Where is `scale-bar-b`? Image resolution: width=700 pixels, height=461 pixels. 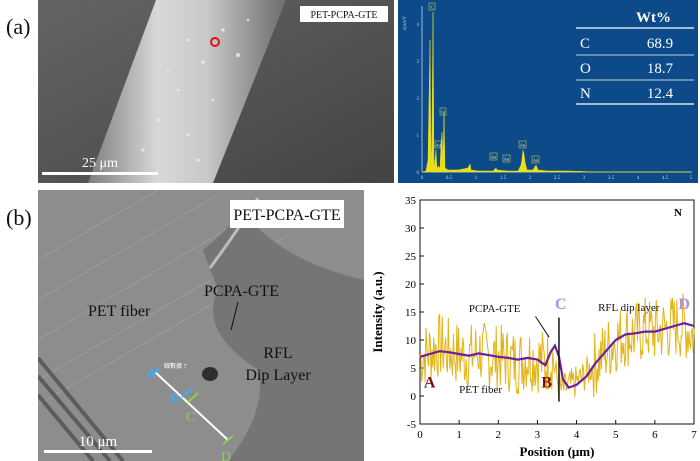 scale-bar-b is located at coordinates (98, 451).